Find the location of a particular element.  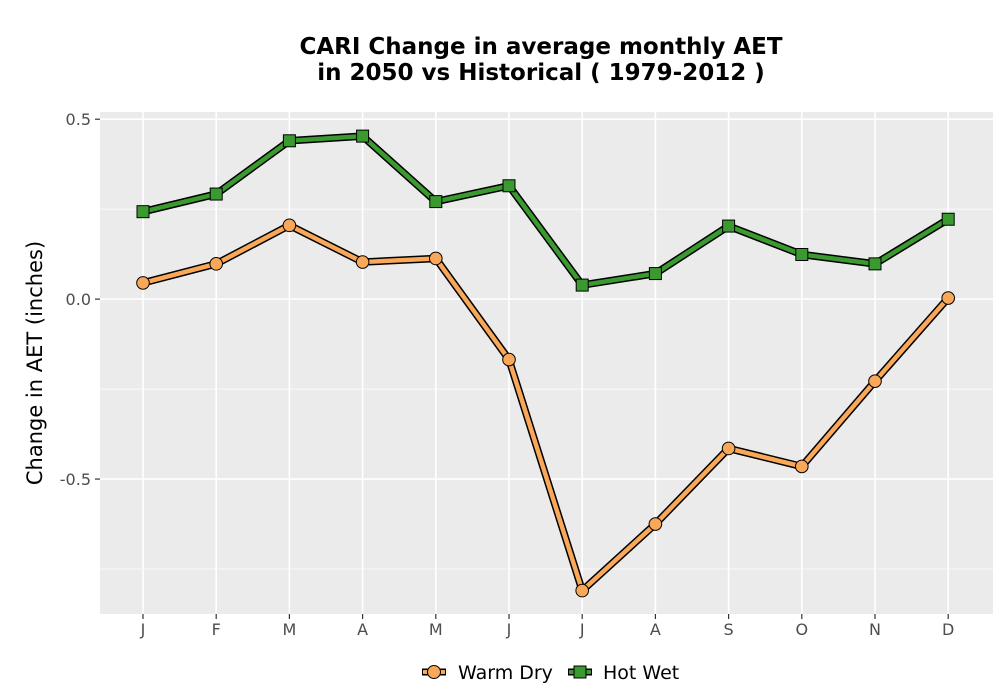

legend-key-warm-dry-marker is located at coordinates (434, 672).